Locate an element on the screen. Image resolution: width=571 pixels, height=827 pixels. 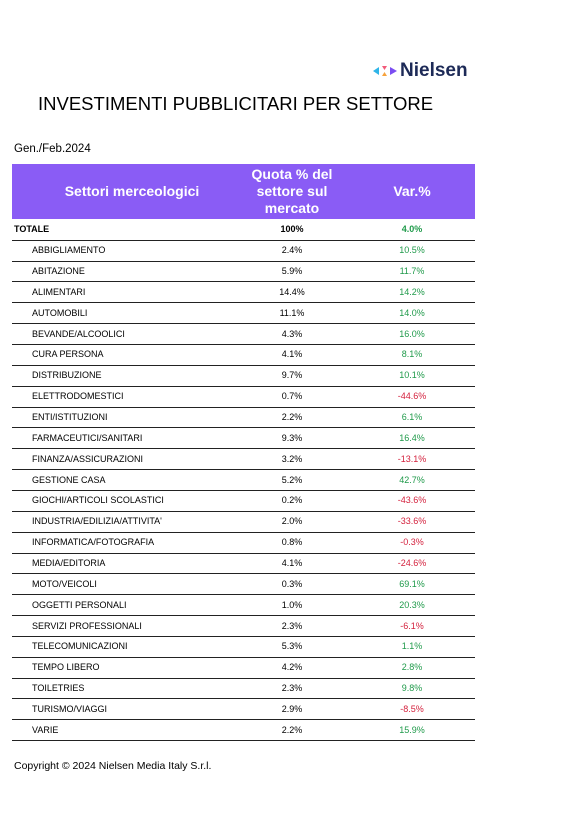
change-cell: 10.1% is located at coordinates (412, 375).